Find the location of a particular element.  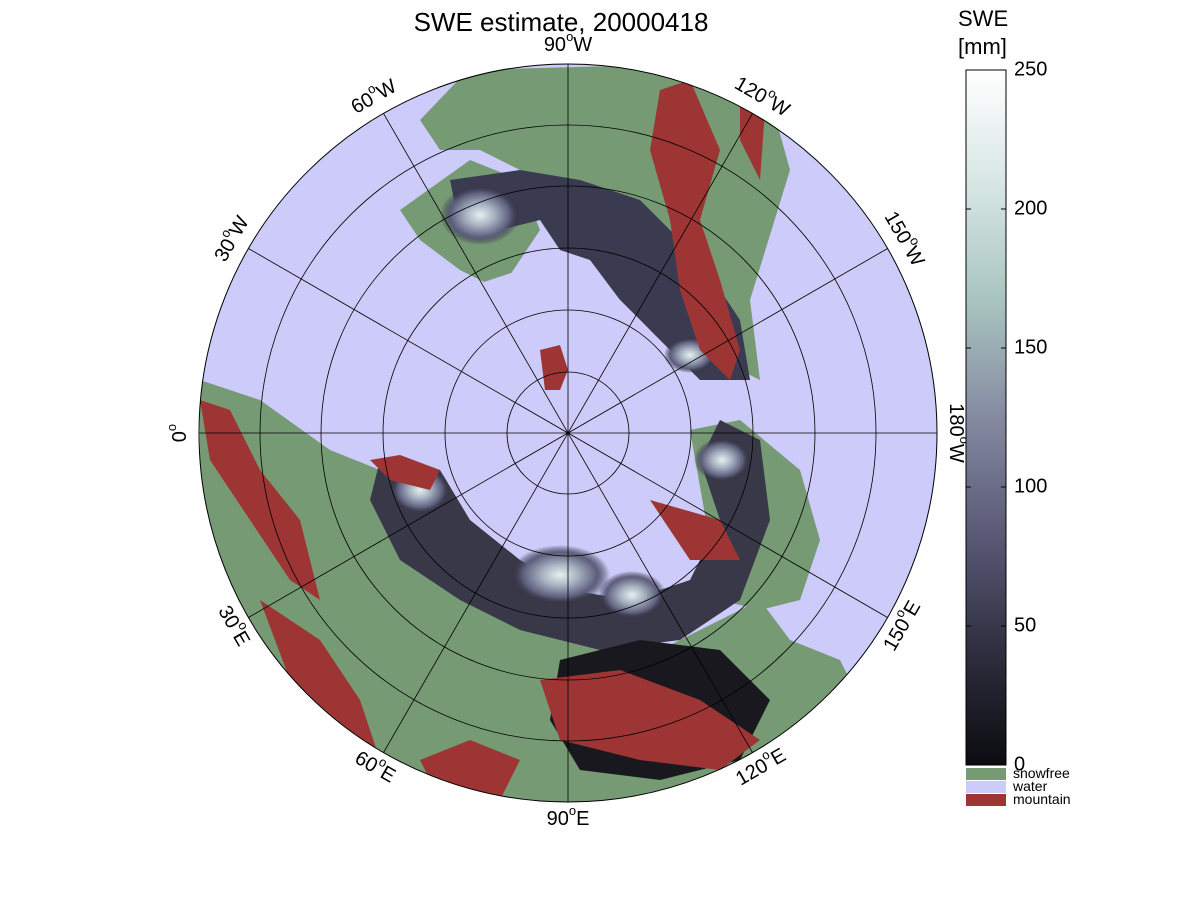

legend-swatch-water is located at coordinates (986, 787).